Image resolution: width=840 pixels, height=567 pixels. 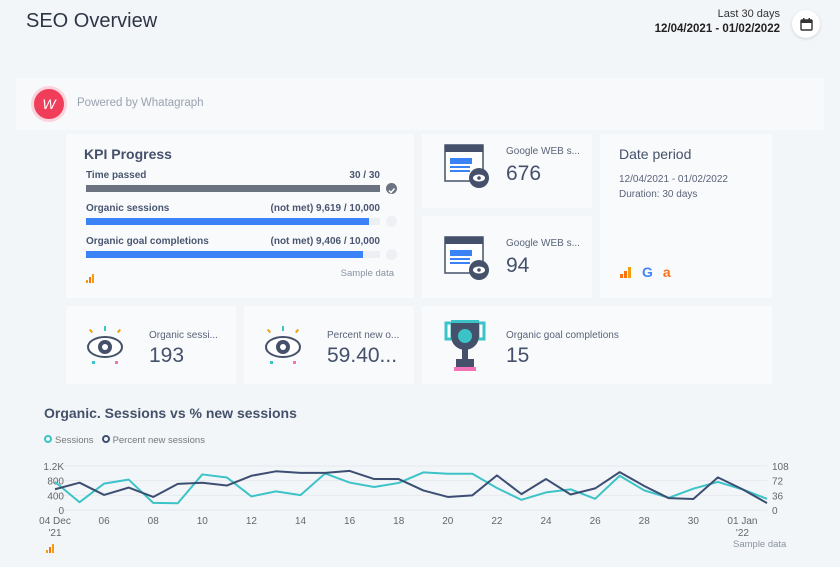 What do you see at coordinates (55, 496) in the screenshot?
I see `y-left-tick: 400` at bounding box center [55, 496].